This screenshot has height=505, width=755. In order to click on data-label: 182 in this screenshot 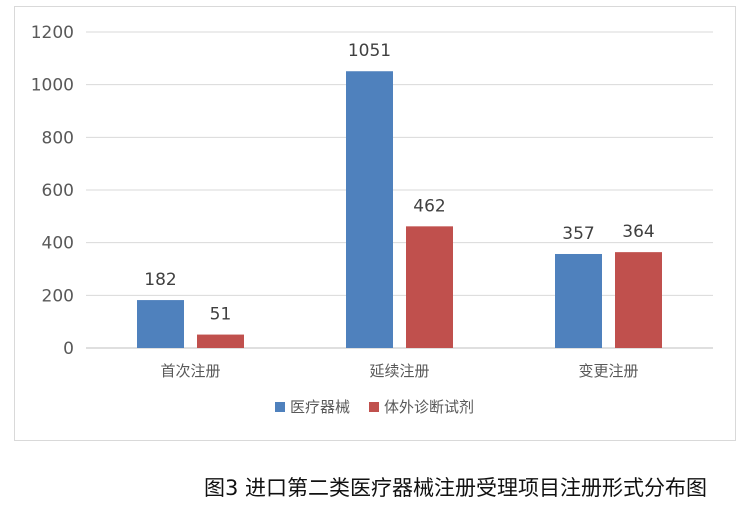, I will do `click(160, 280)`.